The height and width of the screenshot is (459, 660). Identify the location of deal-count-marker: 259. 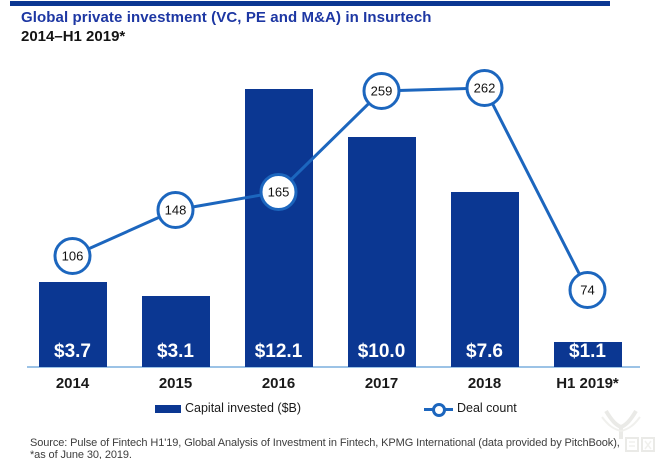
(381, 91).